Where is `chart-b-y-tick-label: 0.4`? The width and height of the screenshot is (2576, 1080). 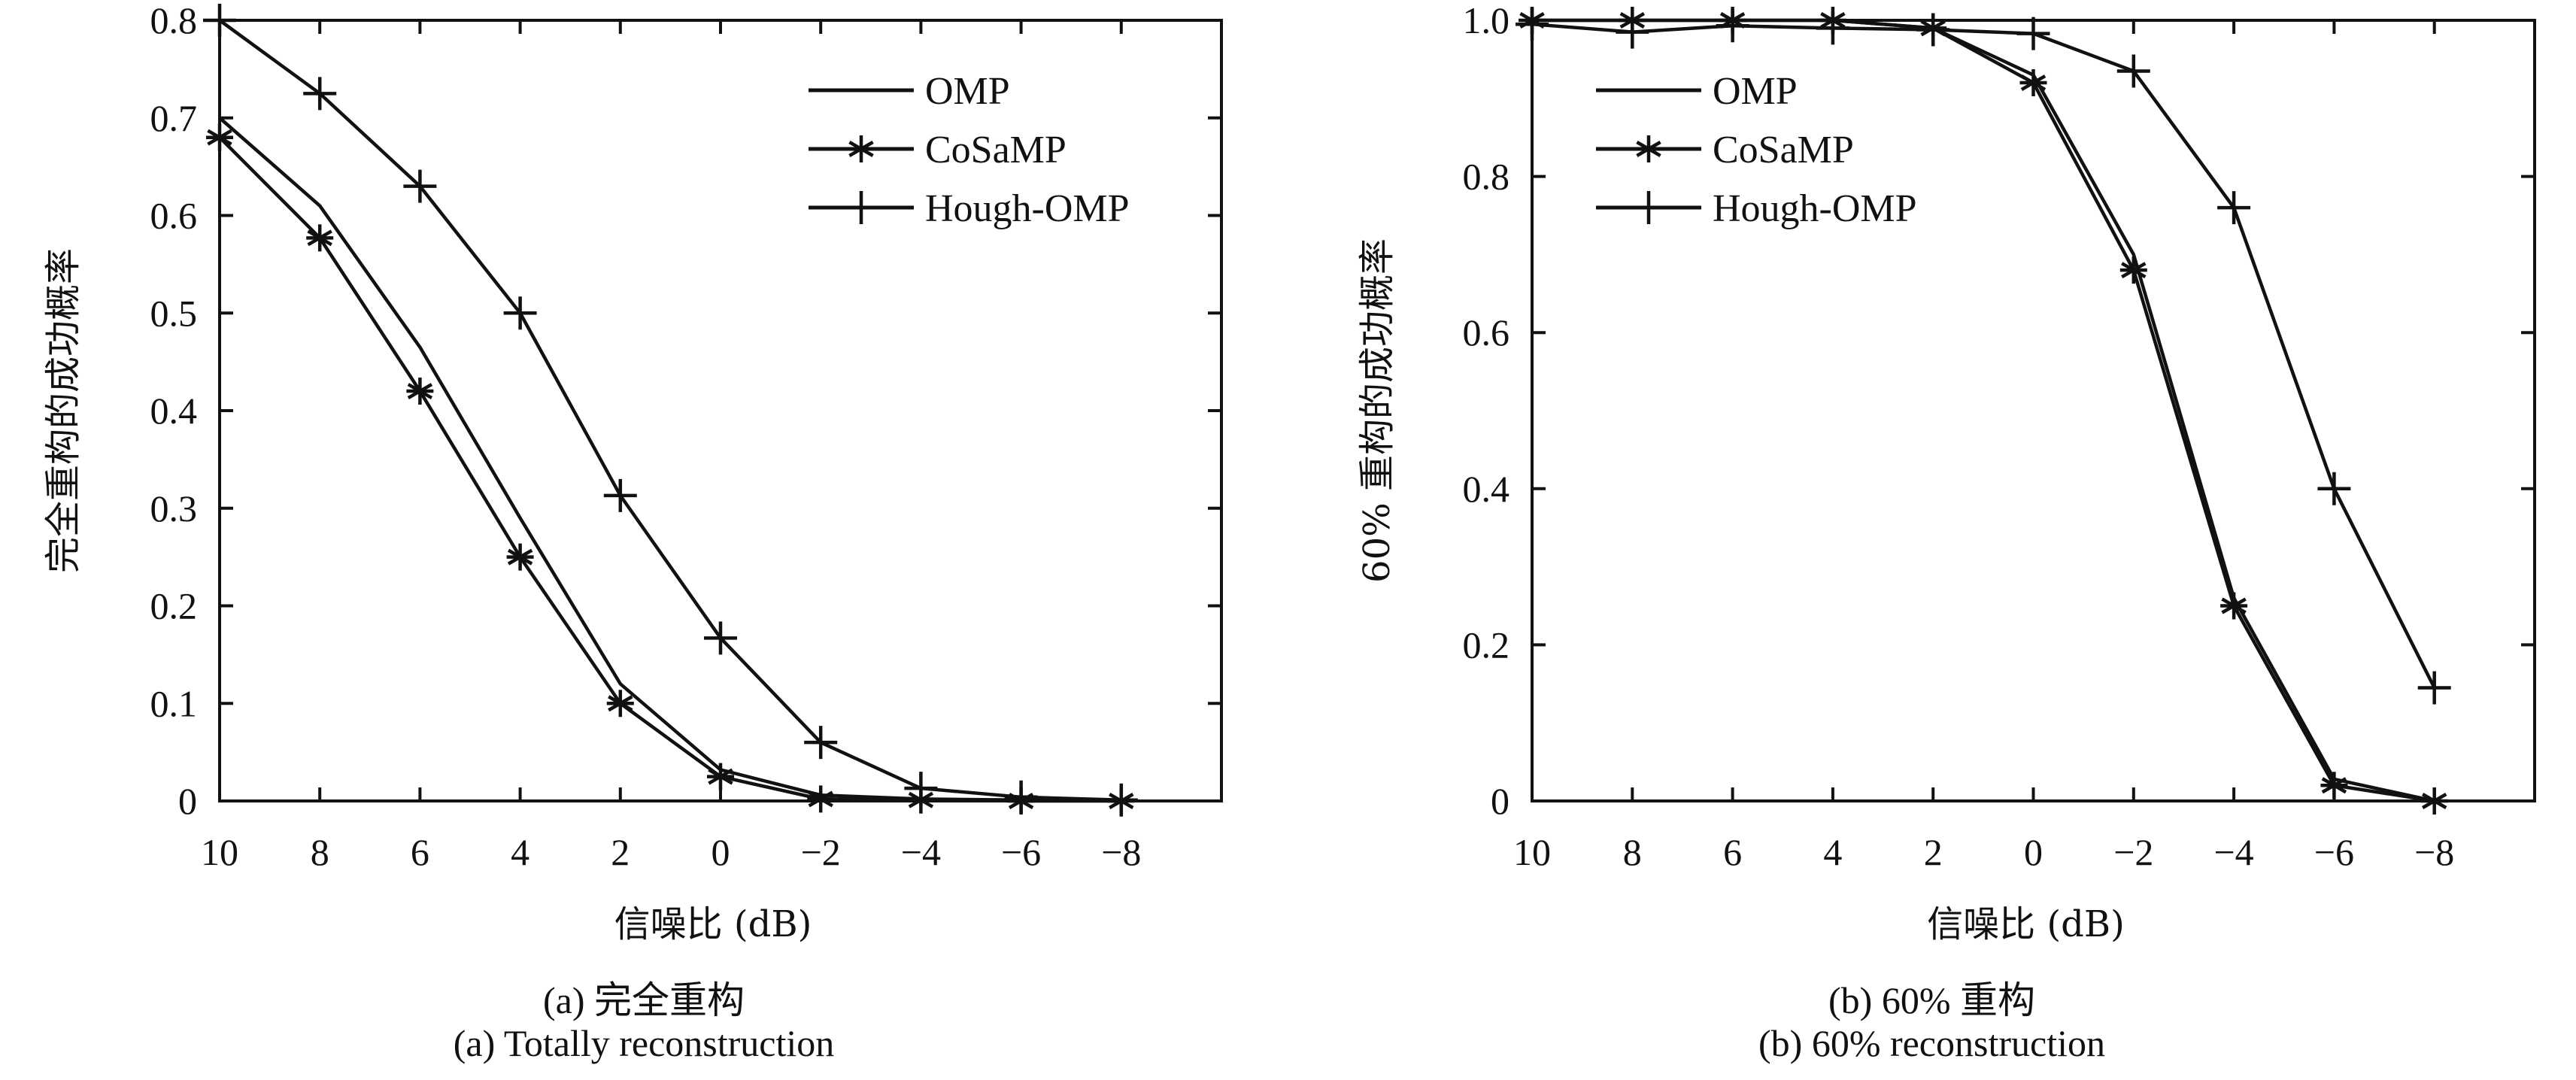 chart-b-y-tick-label: 0.4 is located at coordinates (1486, 489).